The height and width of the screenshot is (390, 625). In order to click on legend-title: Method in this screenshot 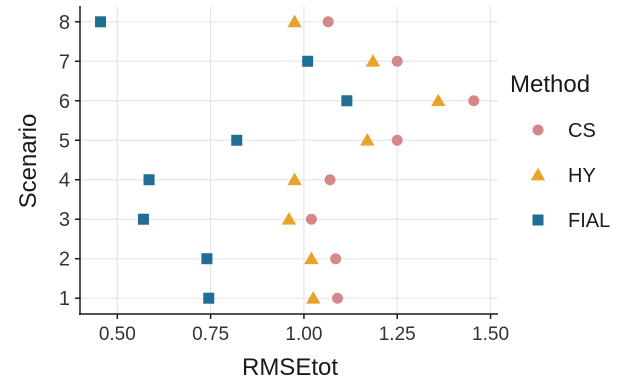, I will do `click(550, 84)`.